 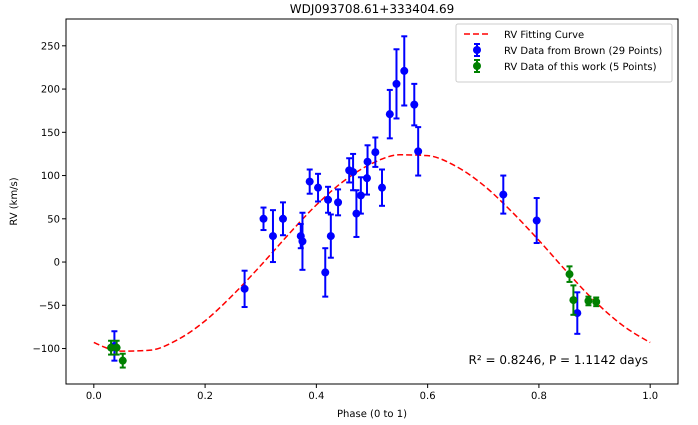 What do you see at coordinates (650, 396) in the screenshot?
I see `x-tick-label: 1.0` at bounding box center [650, 396].